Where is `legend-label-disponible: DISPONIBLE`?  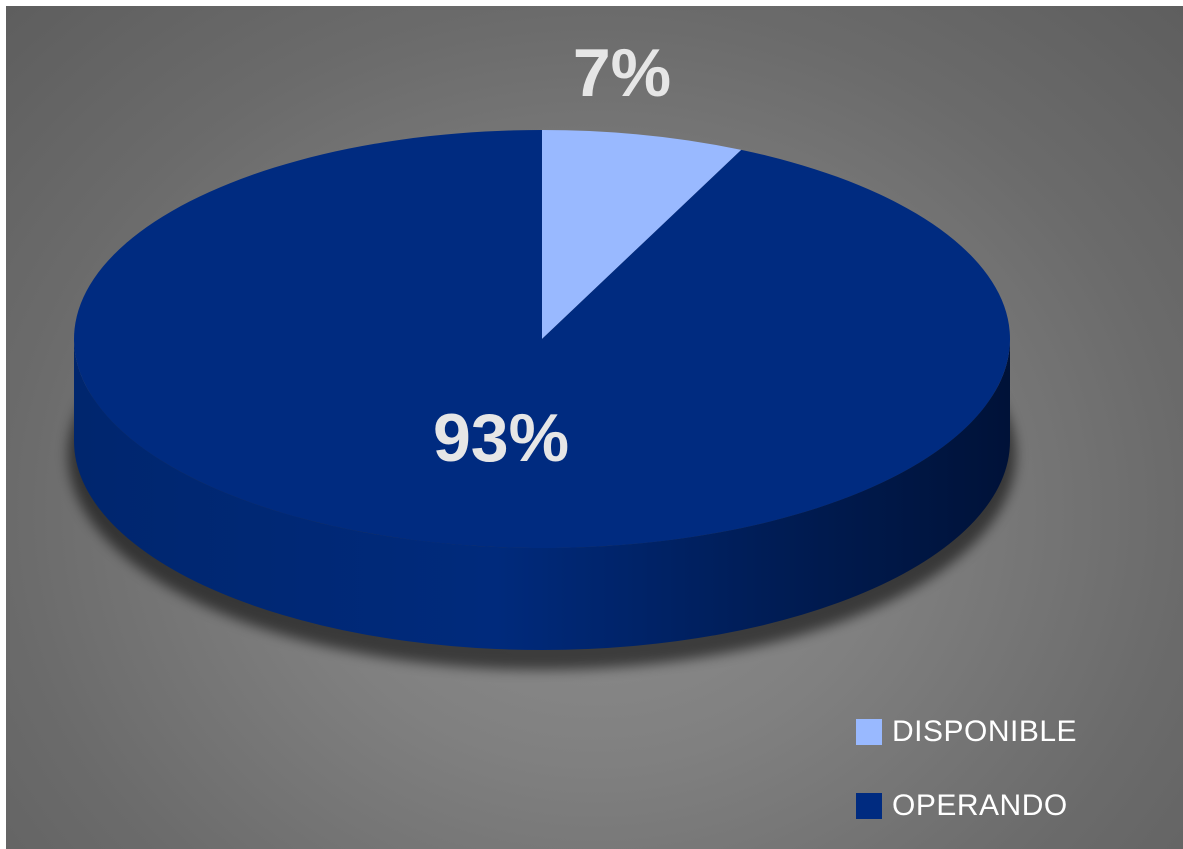 legend-label-disponible: DISPONIBLE is located at coordinates (985, 731).